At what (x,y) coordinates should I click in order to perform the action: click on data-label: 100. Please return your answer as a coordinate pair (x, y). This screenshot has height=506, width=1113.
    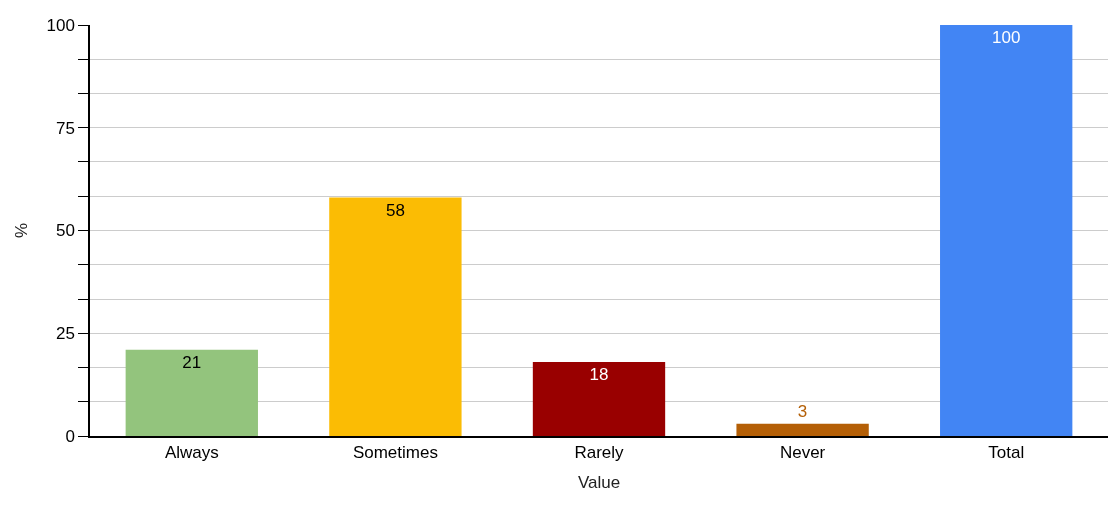
    Looking at the image, I should click on (1006, 37).